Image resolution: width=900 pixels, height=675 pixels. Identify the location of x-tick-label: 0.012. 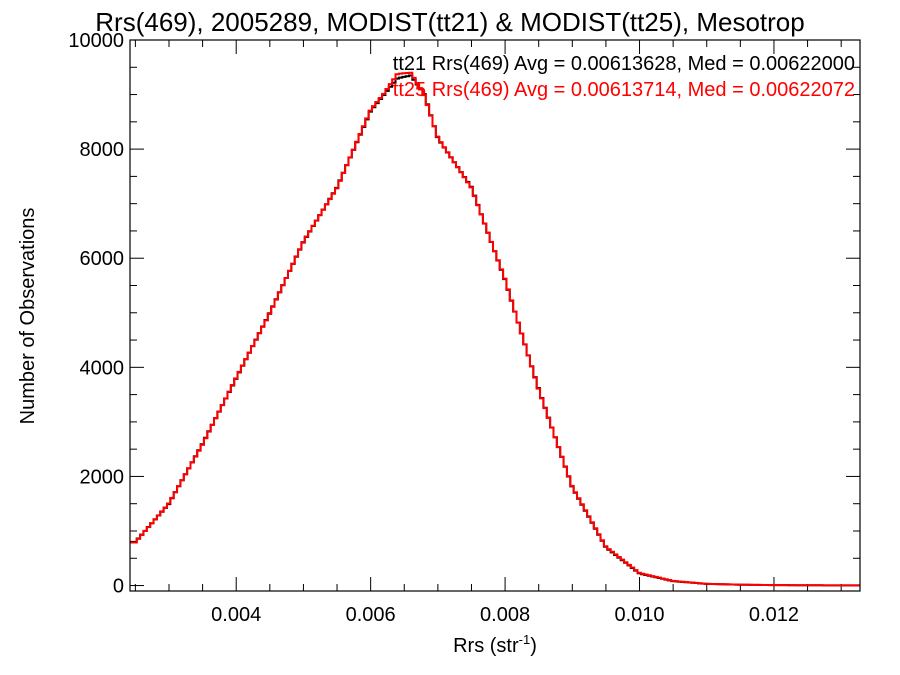
(774, 615).